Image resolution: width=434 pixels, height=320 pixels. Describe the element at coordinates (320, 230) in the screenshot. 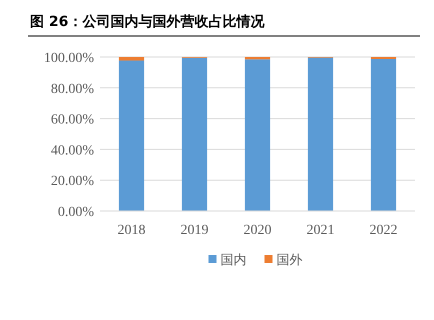

I see `x-tick-label: 2021` at that location.